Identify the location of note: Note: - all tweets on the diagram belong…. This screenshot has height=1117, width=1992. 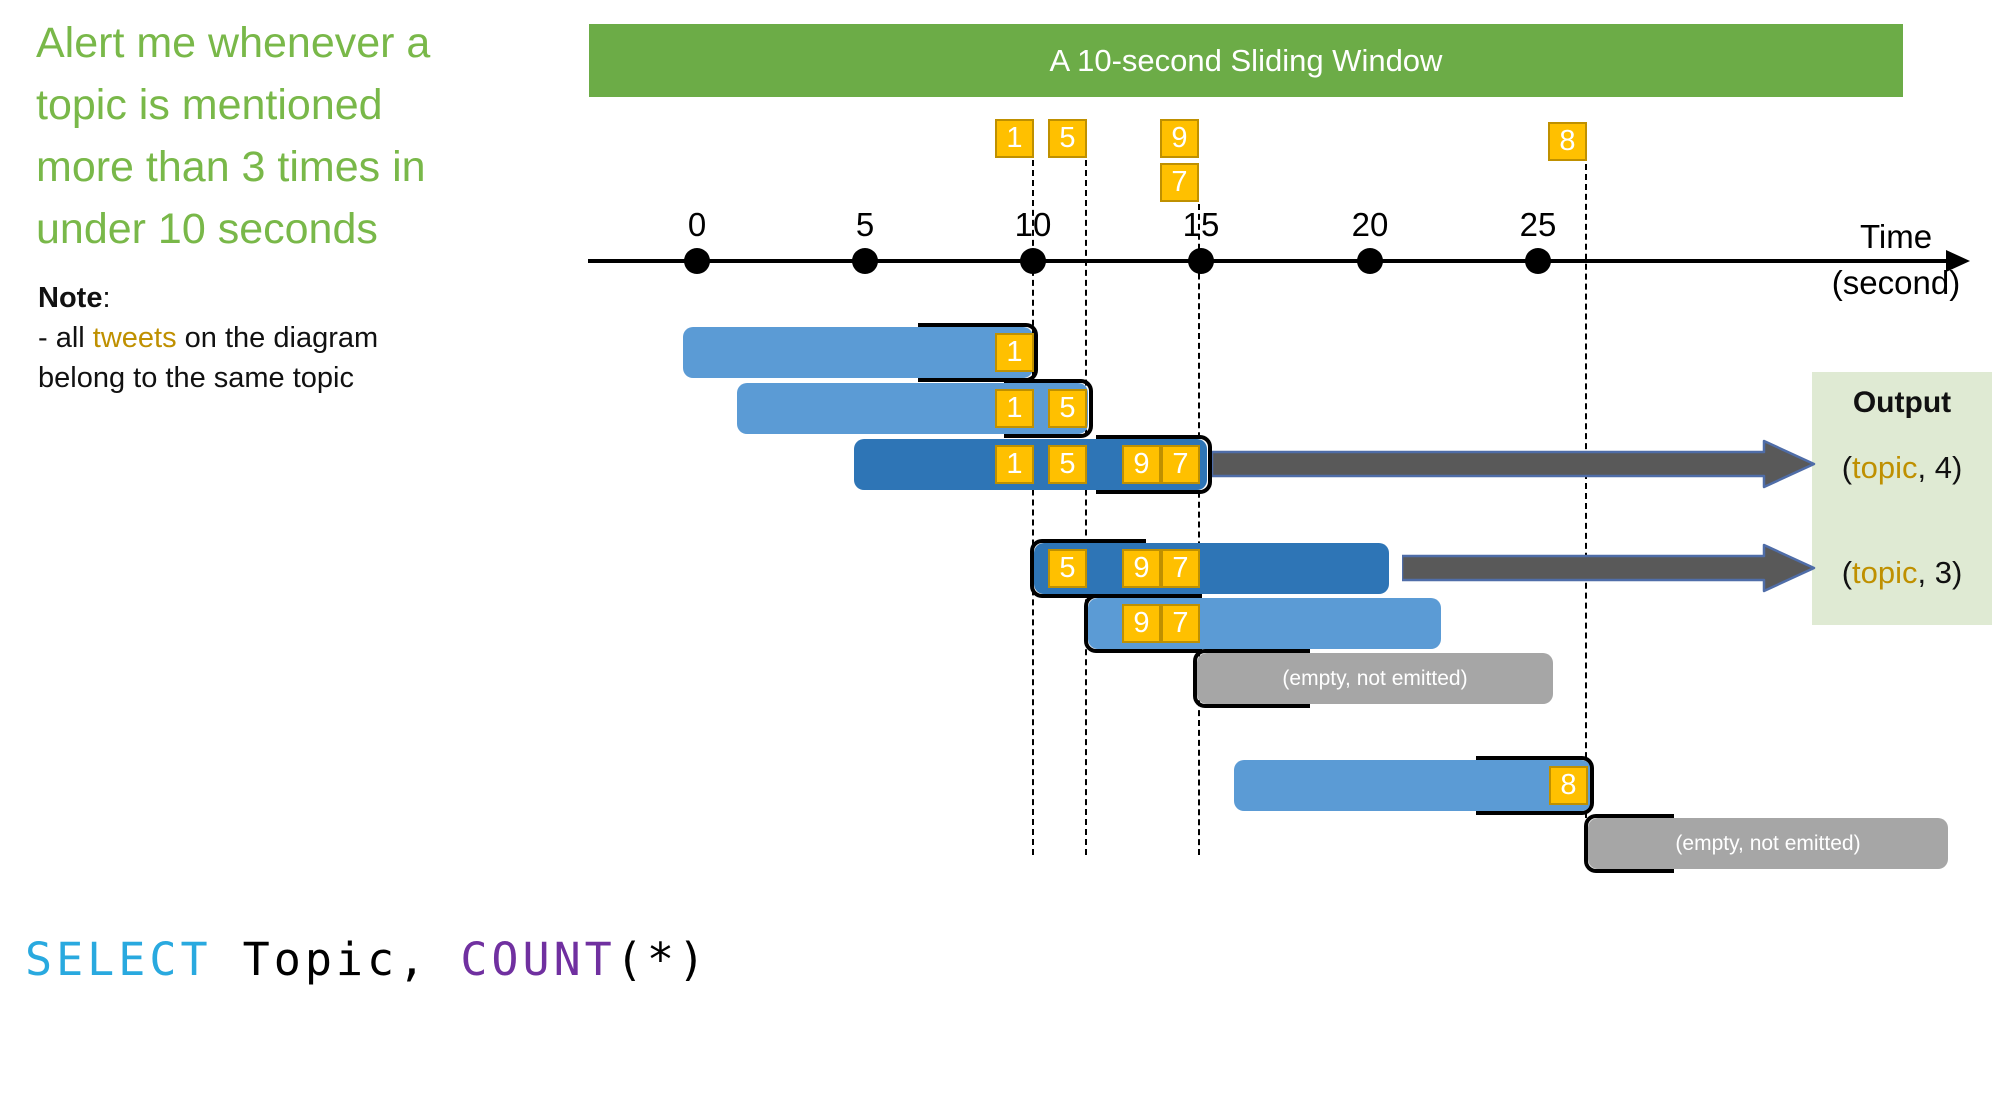
(208, 338).